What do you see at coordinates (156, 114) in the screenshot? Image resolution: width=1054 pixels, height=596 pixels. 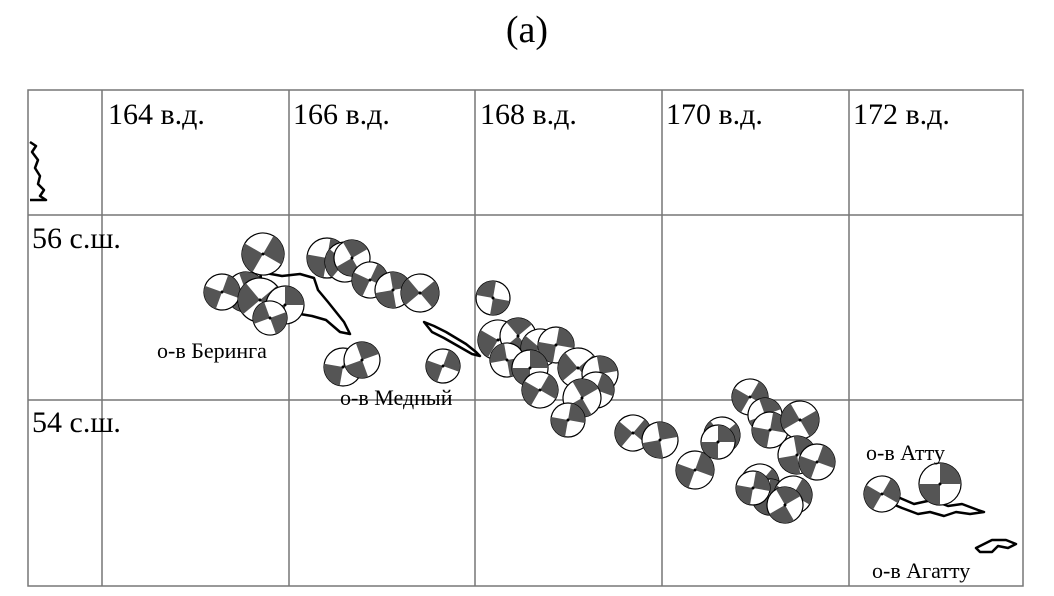 I see `longitude-label-164: 164 в.д.` at bounding box center [156, 114].